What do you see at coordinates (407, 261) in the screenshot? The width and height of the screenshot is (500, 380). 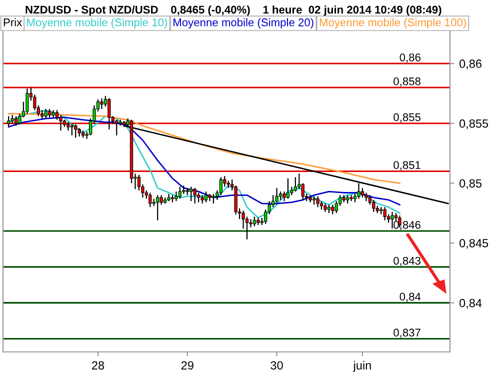 I see `ref-line-label: 0,843` at bounding box center [407, 261].